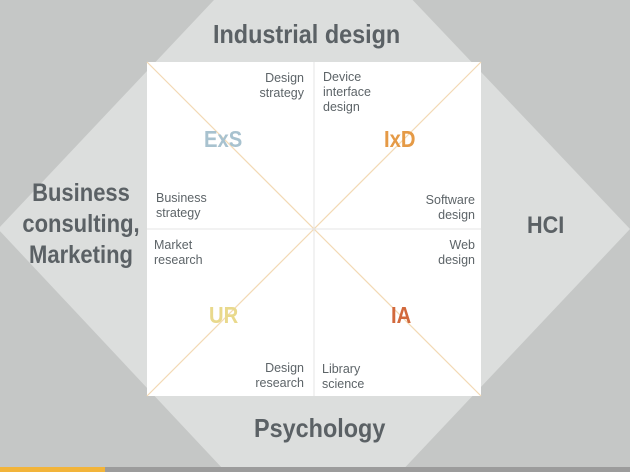  I want to click on bottom-bar, so click(315, 469).